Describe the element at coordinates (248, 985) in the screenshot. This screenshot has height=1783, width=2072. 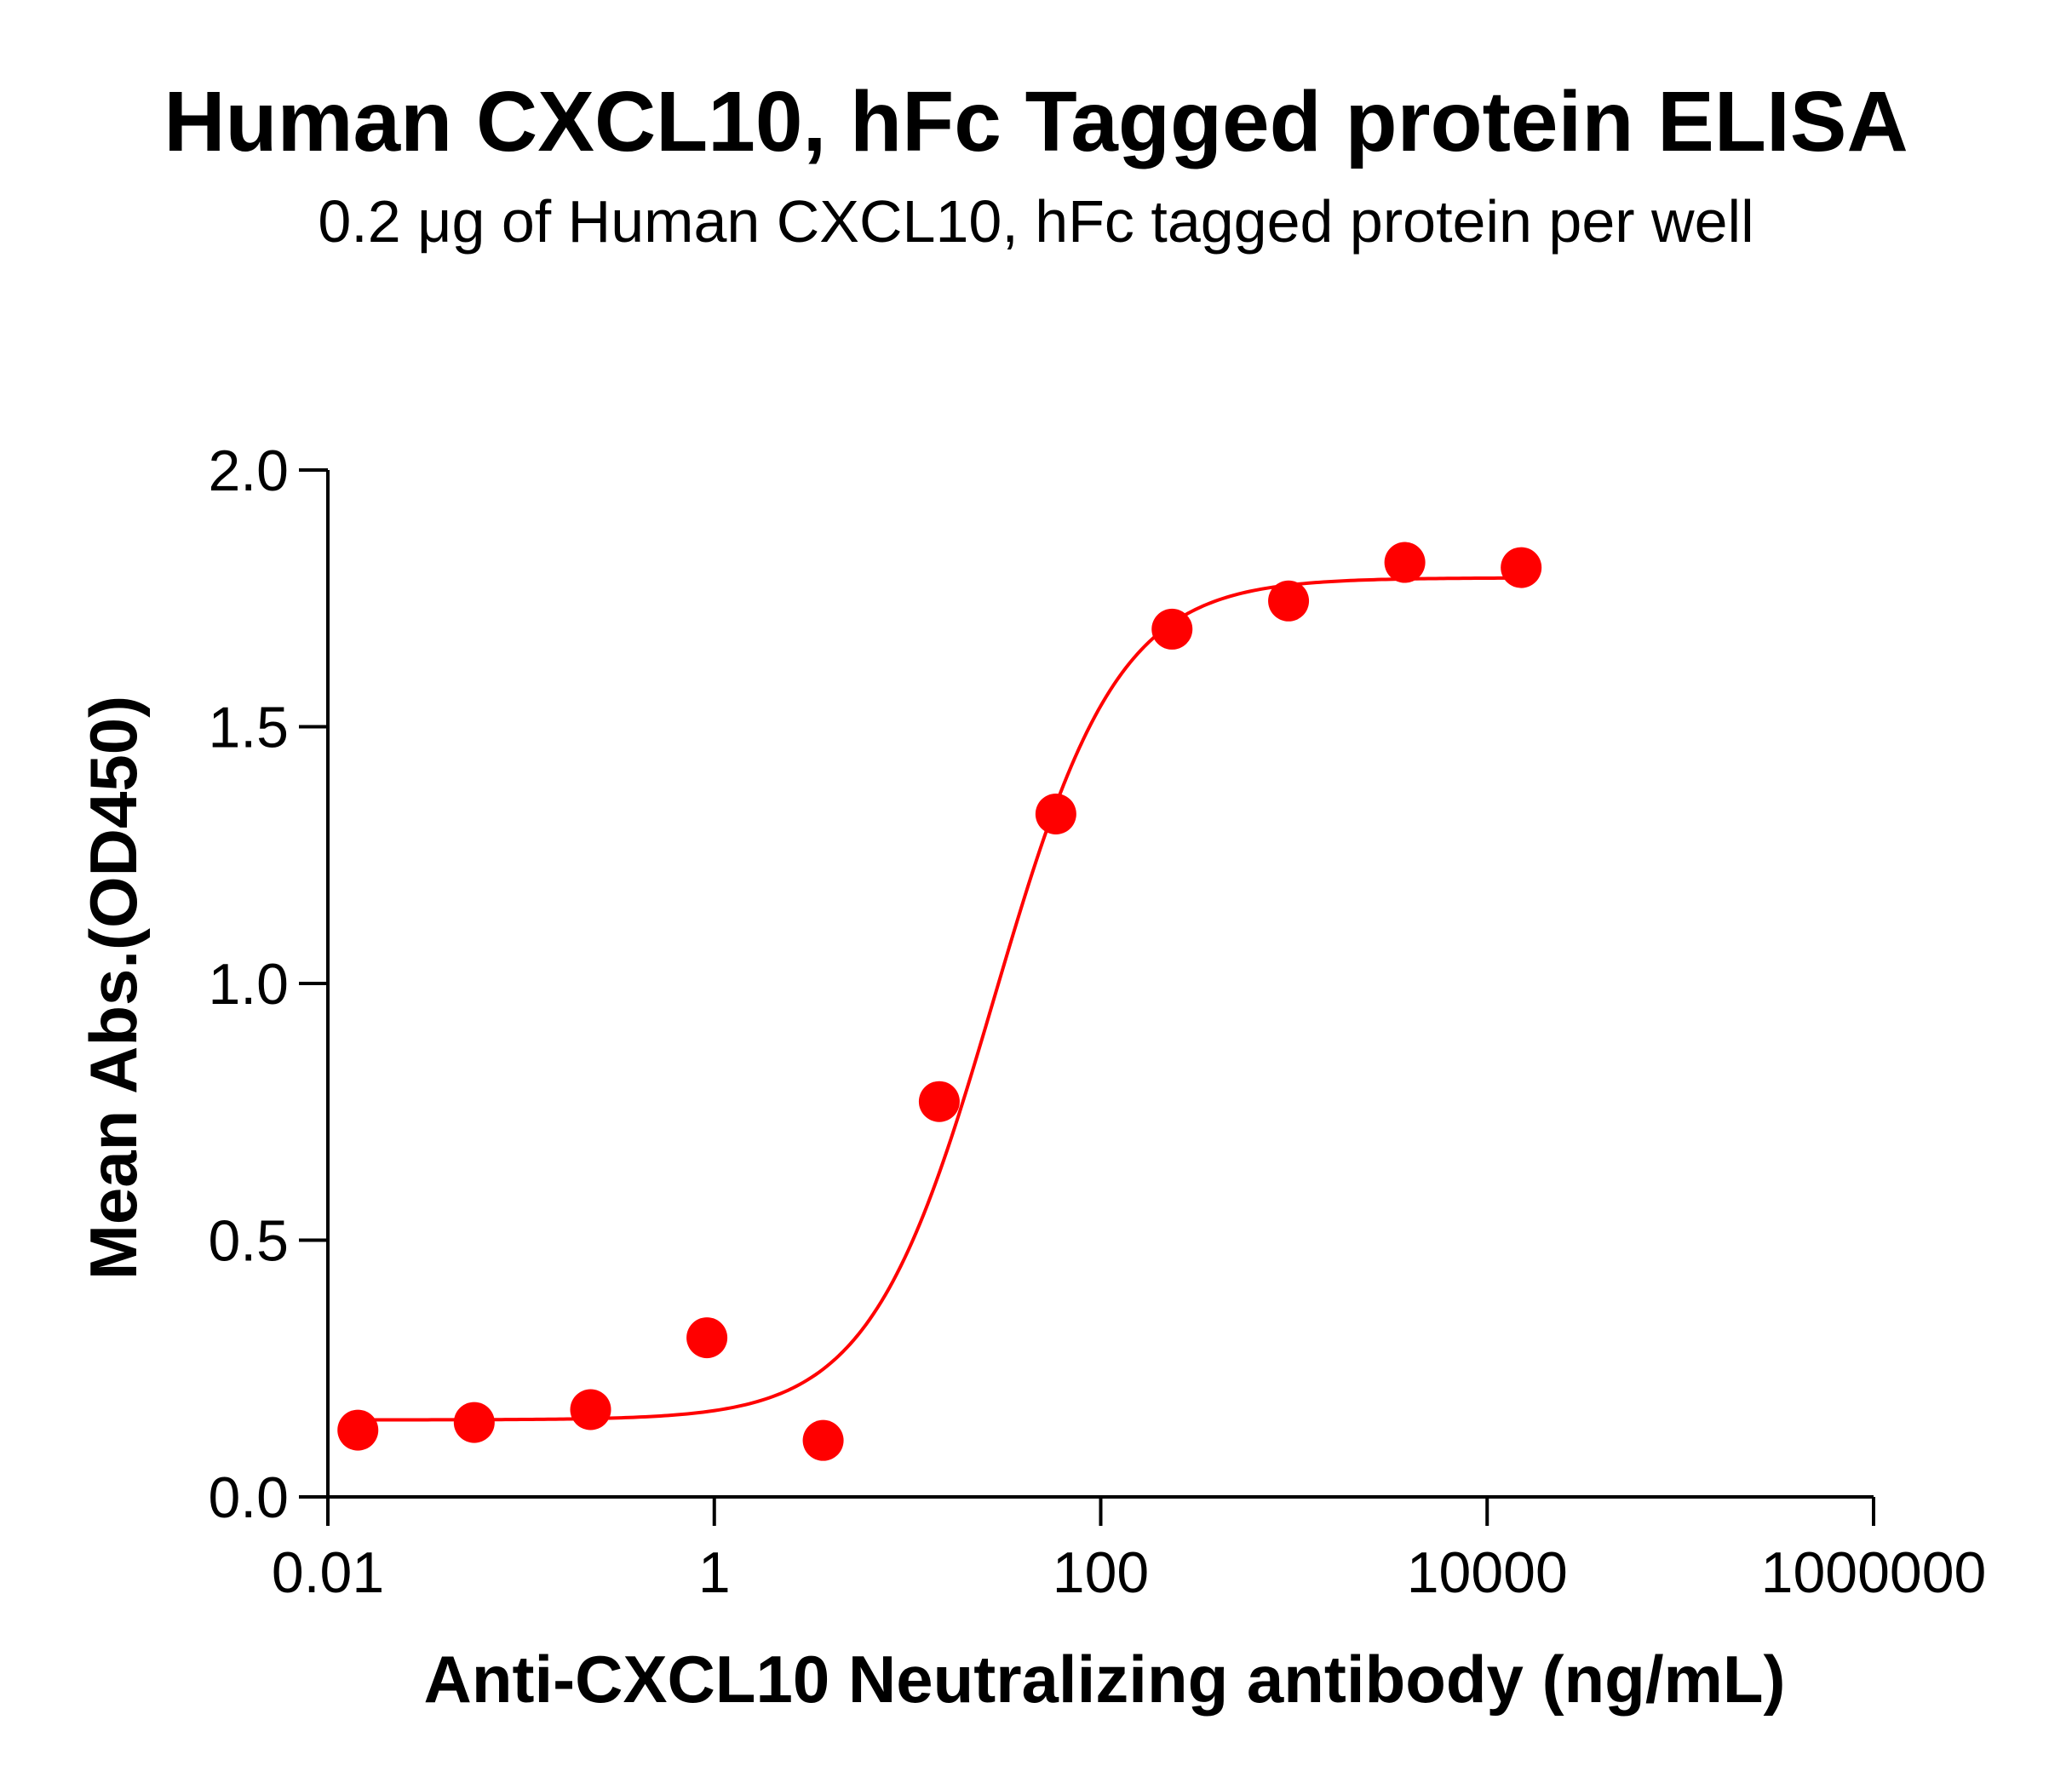
I see `y-tick-label: 1.0` at that location.